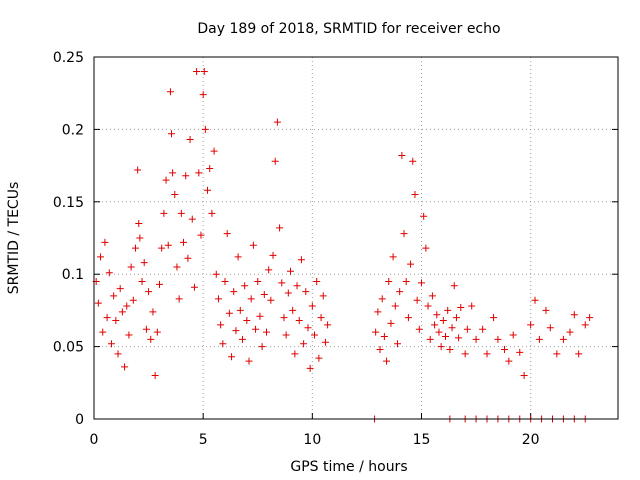 Image resolution: width=640 pixels, height=480 pixels. I want to click on y-tick-label: 0.25, so click(68, 58).